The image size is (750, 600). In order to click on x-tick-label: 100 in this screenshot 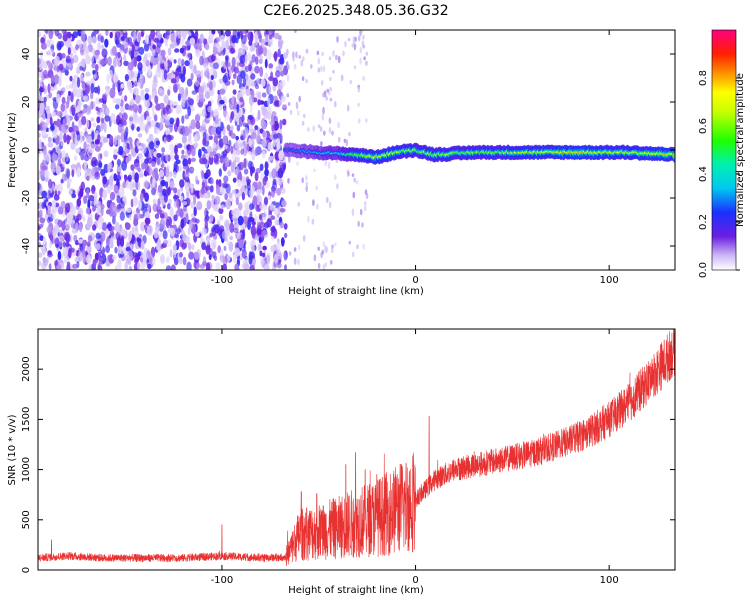, I will do `click(609, 580)`.